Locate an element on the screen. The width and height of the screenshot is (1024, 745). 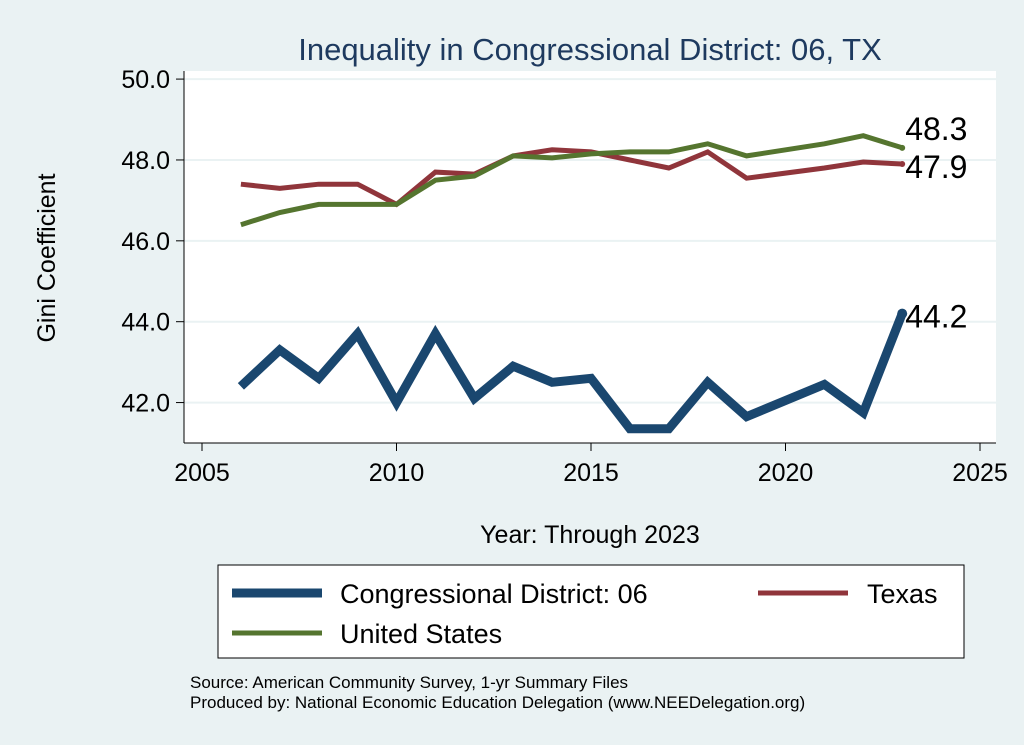
series-line-texas is located at coordinates (571, 177).